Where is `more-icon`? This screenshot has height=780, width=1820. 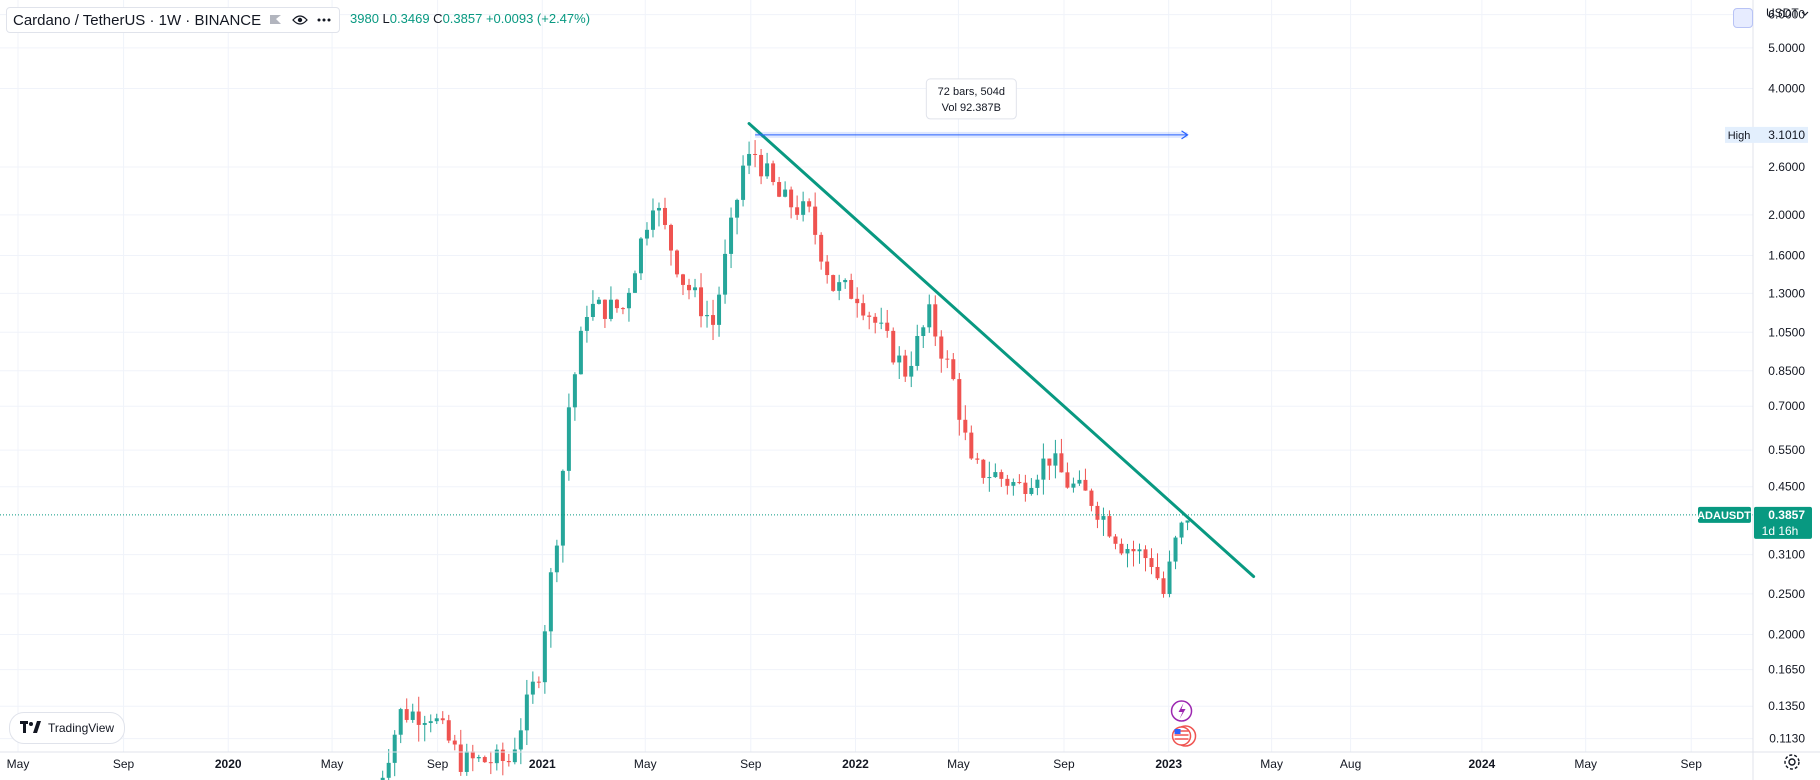 more-icon is located at coordinates (324, 20).